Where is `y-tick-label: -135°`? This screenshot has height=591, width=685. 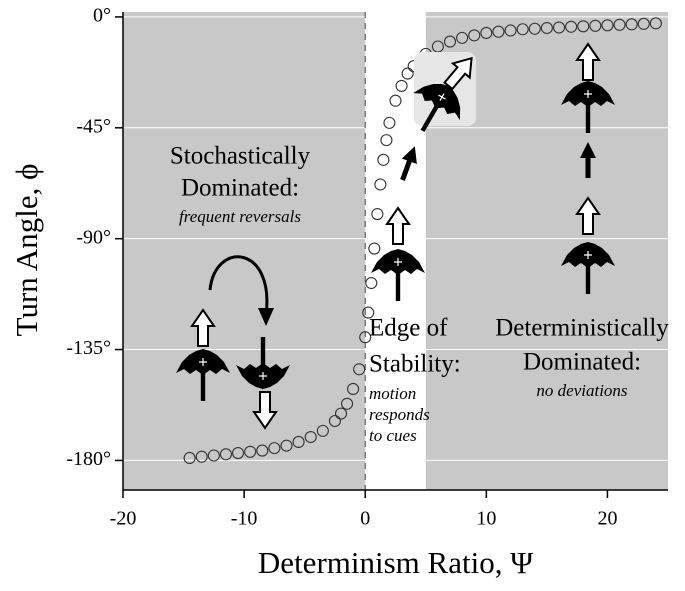 y-tick-label: -135° is located at coordinates (88, 348).